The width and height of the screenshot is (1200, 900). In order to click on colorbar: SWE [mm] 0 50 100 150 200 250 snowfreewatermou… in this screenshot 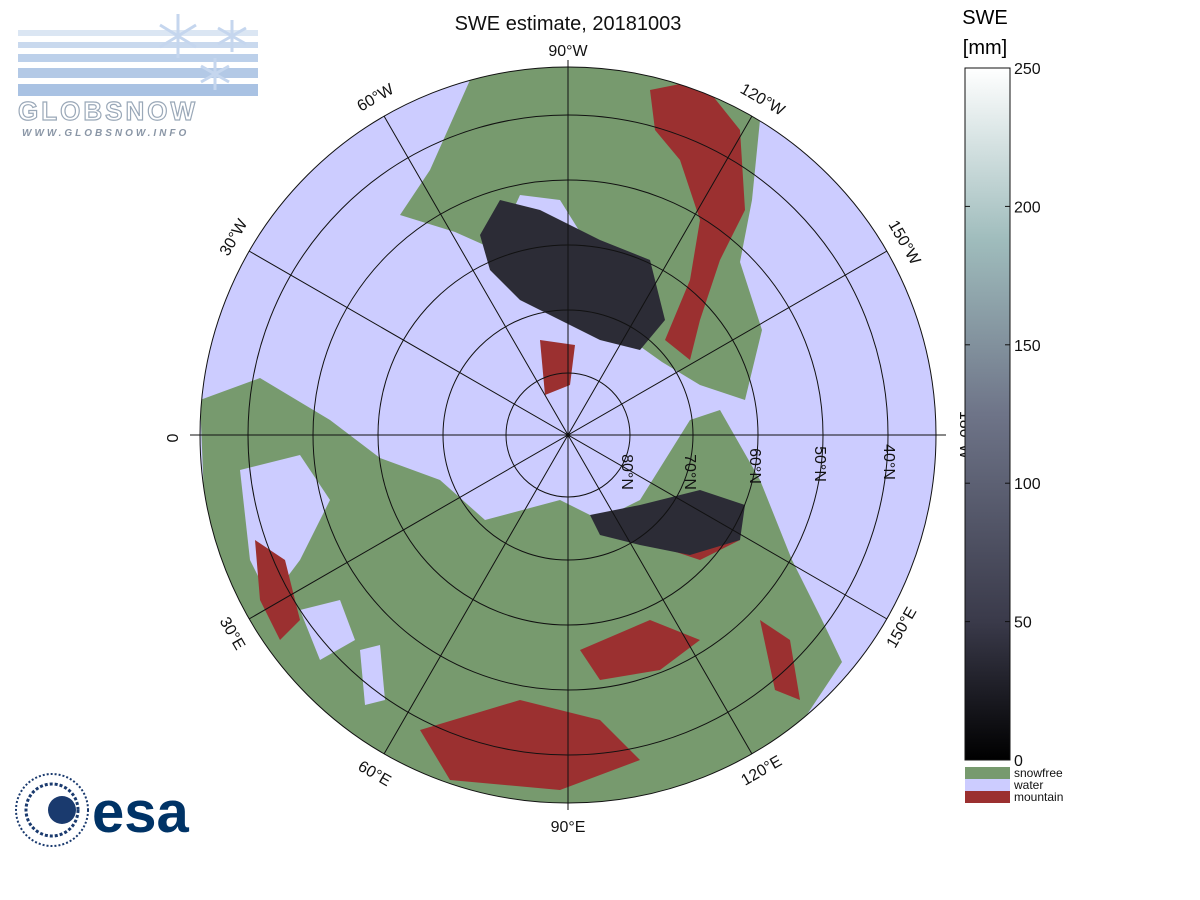, I will do `click(1012, 405)`.